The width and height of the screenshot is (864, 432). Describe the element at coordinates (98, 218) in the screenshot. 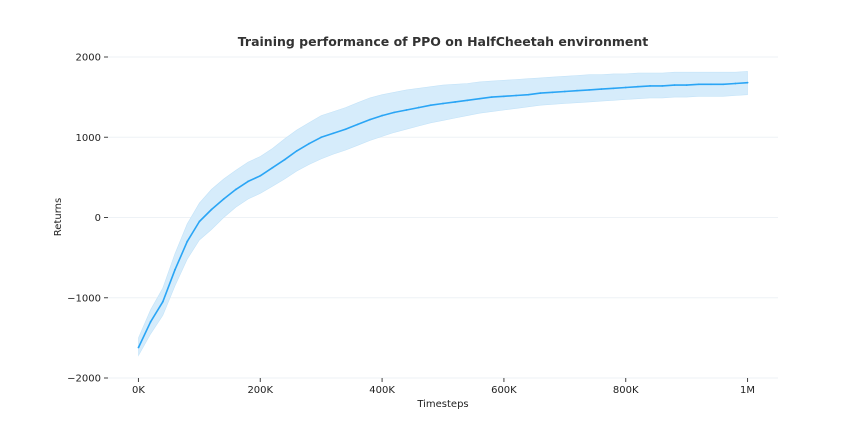

I see `y-tick-label: 0` at that location.